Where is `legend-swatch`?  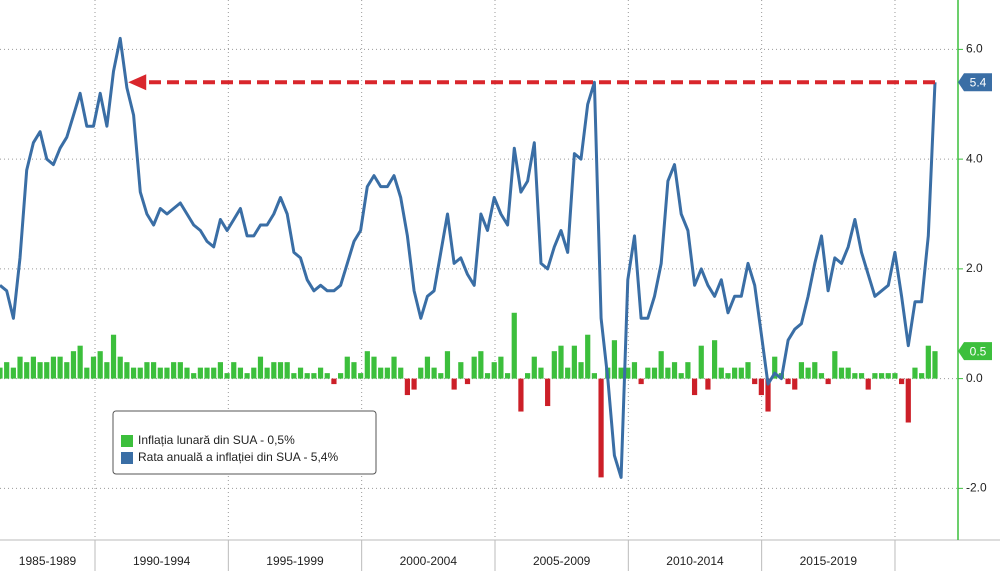 legend-swatch is located at coordinates (127, 441).